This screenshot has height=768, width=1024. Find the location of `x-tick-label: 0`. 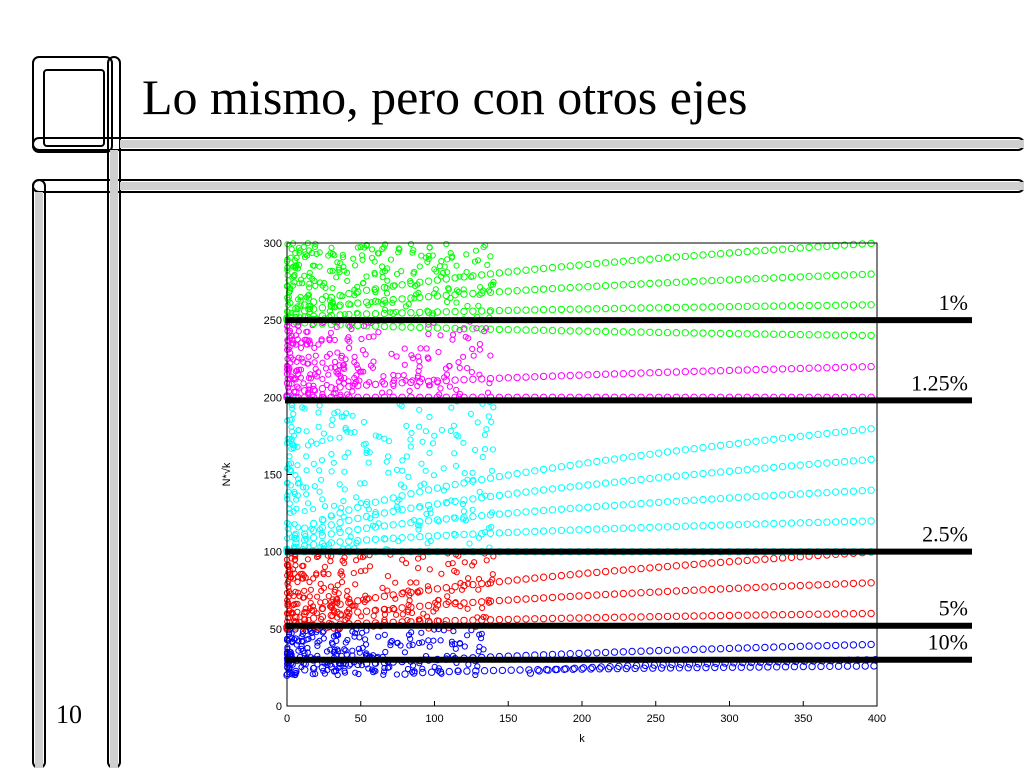

x-tick-label: 0 is located at coordinates (287, 719).